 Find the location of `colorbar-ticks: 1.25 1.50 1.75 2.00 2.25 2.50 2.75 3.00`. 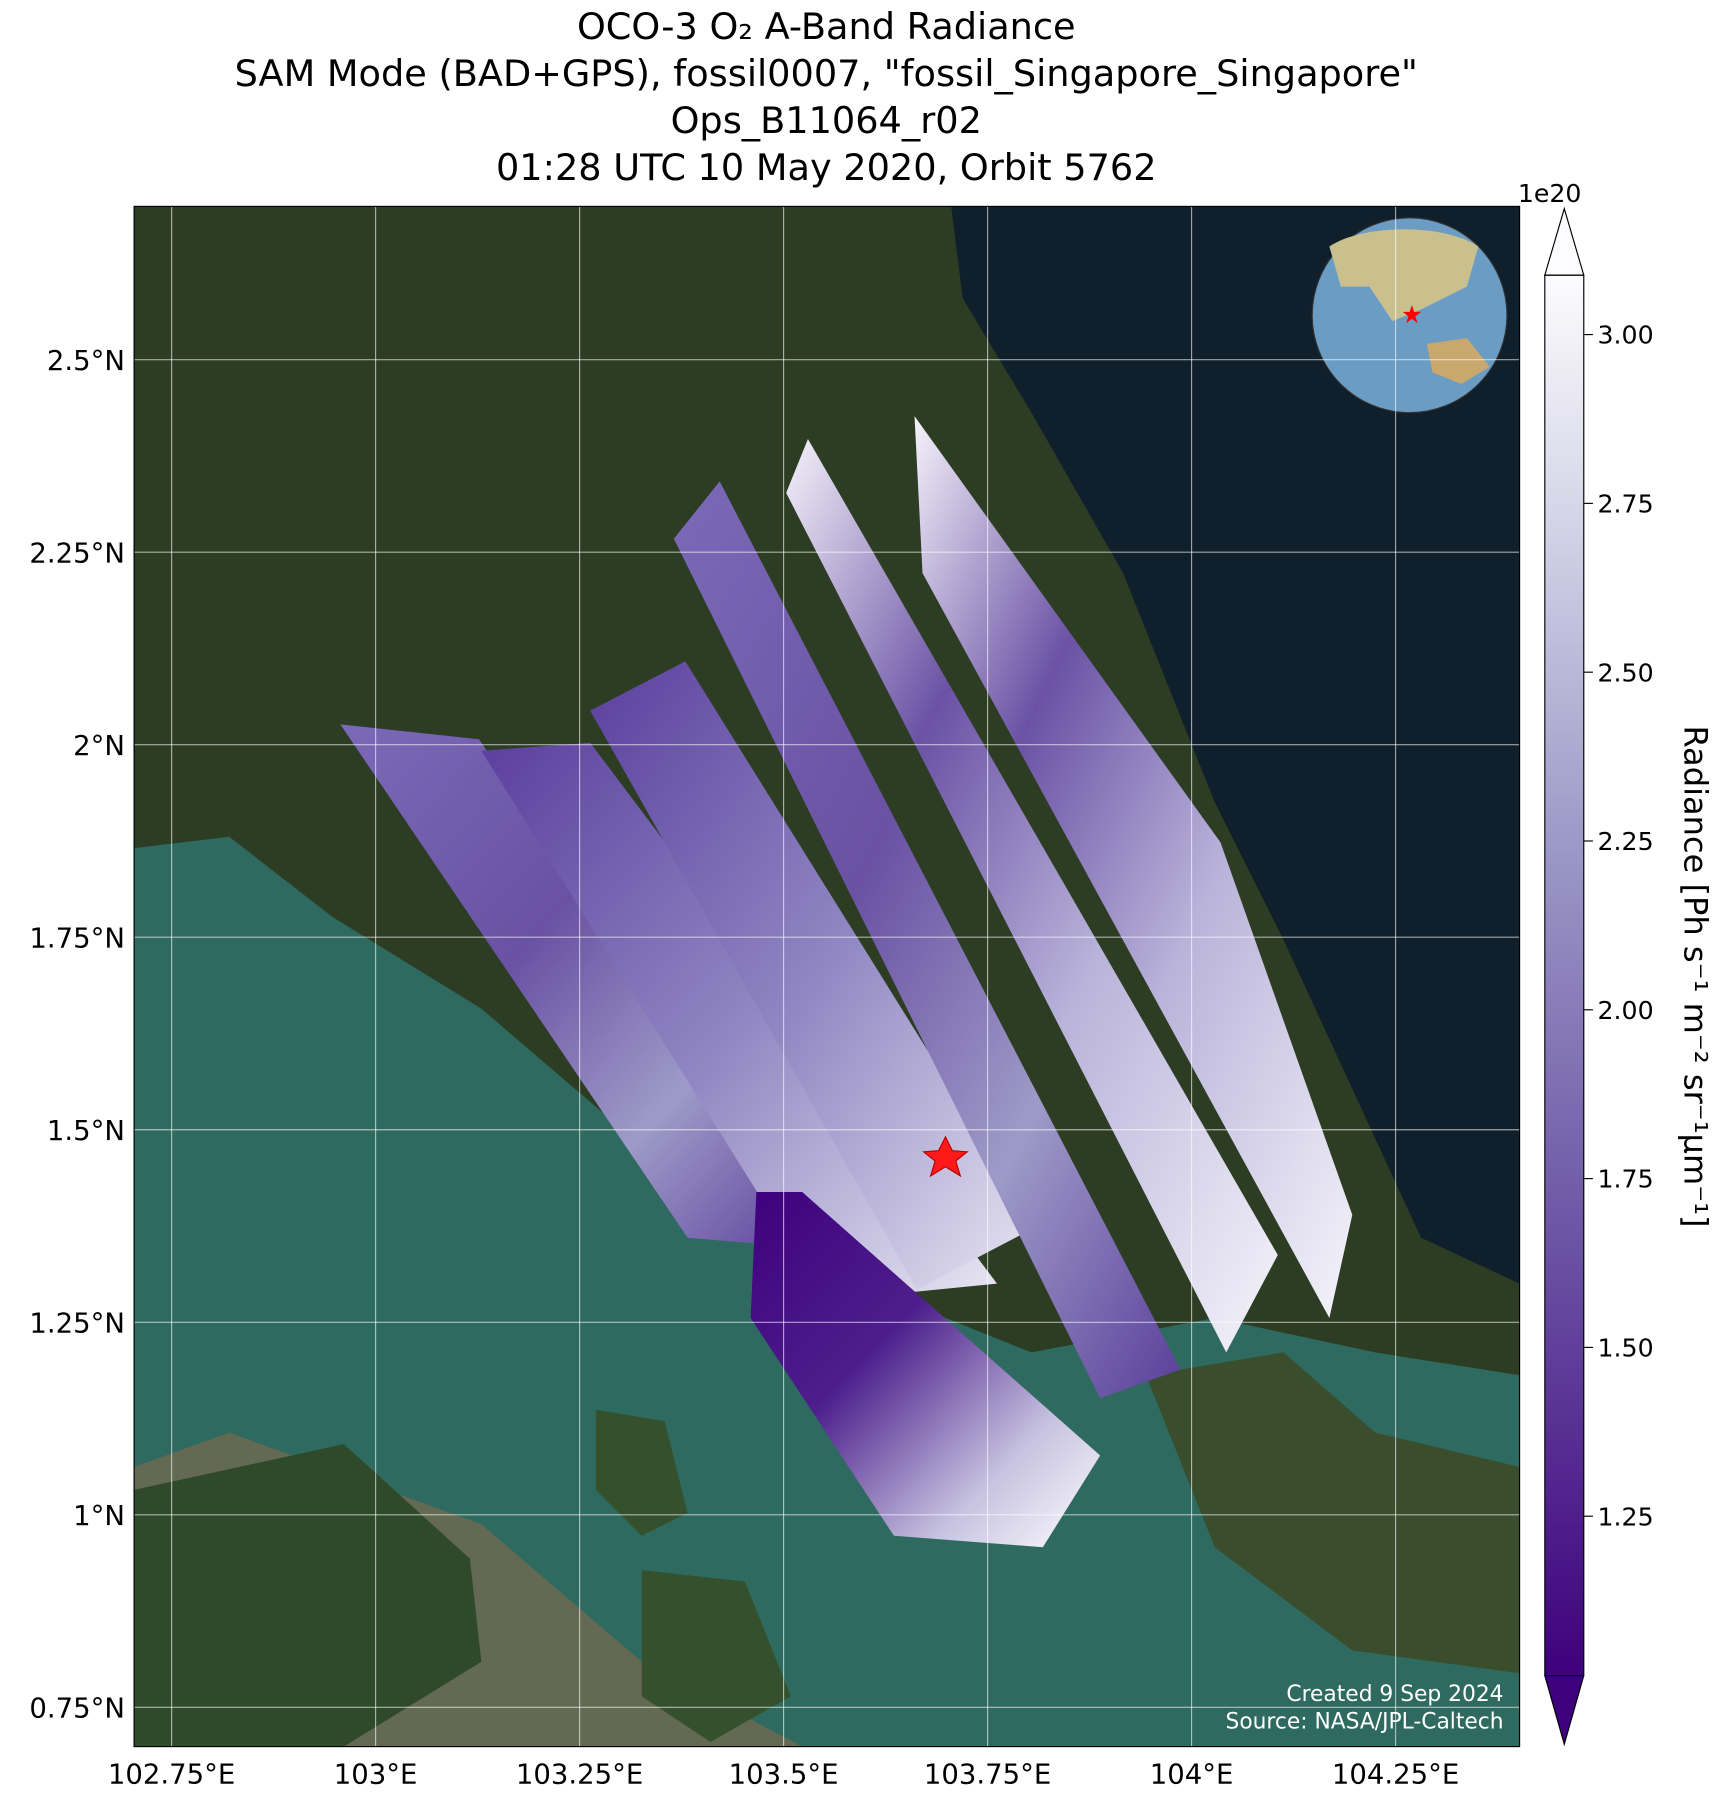

colorbar-ticks: 1.25 1.50 1.75 2.00 2.25 2.50 2.75 3.00 is located at coordinates (1618, 926).